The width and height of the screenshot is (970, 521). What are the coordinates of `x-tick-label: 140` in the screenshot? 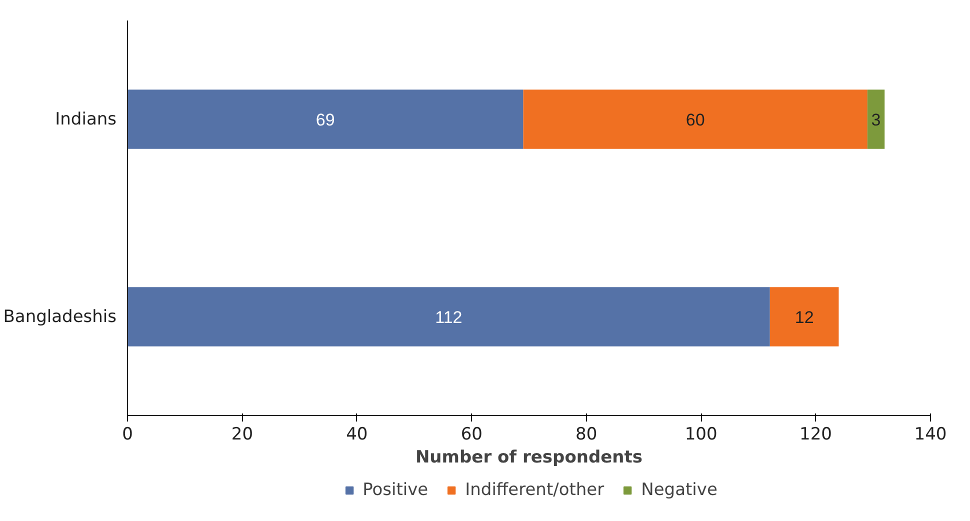 It's located at (930, 434).